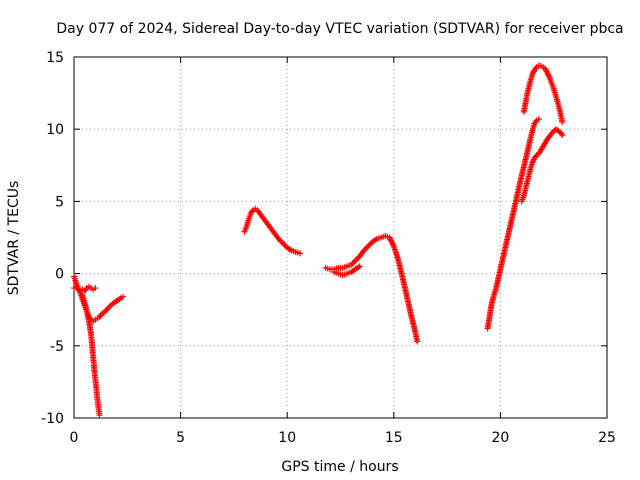 The image size is (640, 480). Describe the element at coordinates (59, 275) in the screenshot. I see `y-tick-label: 0` at that location.